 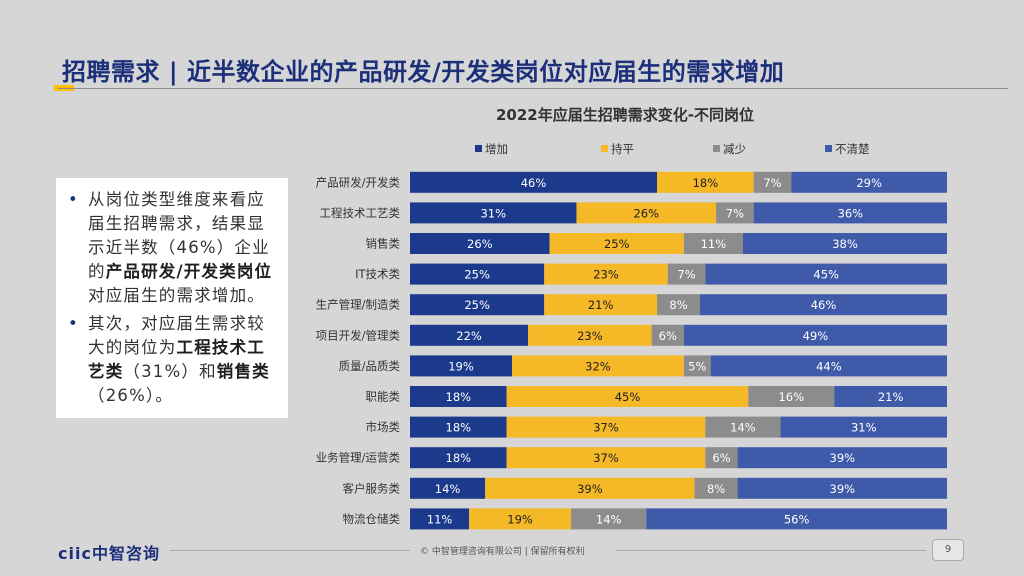 What do you see at coordinates (360, 213) in the screenshot?
I see `category-label: 工程技术工艺类` at bounding box center [360, 213].